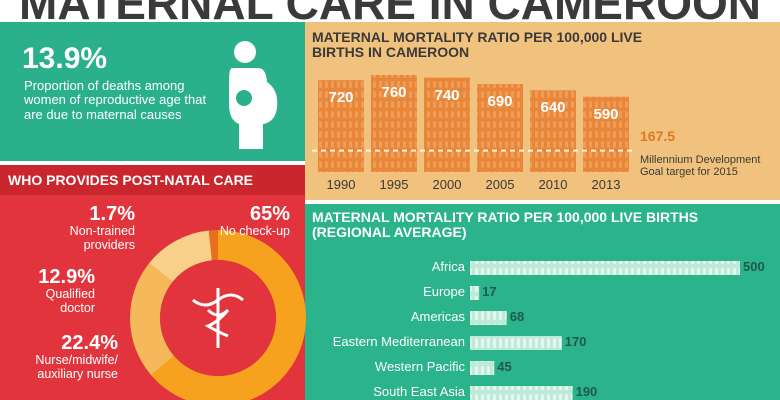 This screenshot has height=400, width=780. Describe the element at coordinates (575, 341) in the screenshot. I see `value-label: 170` at that location.